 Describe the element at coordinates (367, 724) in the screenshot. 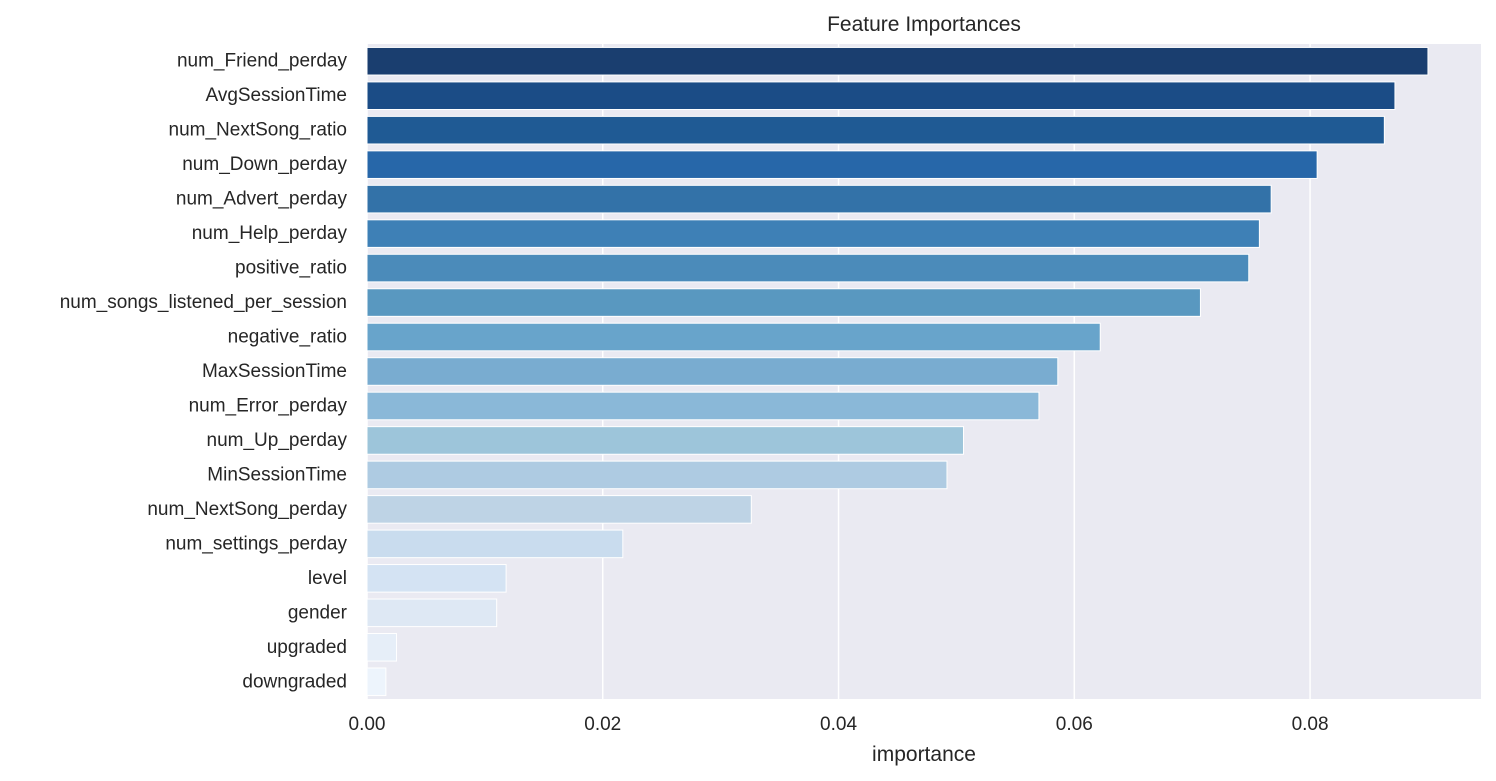

I see `x-tick-label-0: 0.00` at that location.